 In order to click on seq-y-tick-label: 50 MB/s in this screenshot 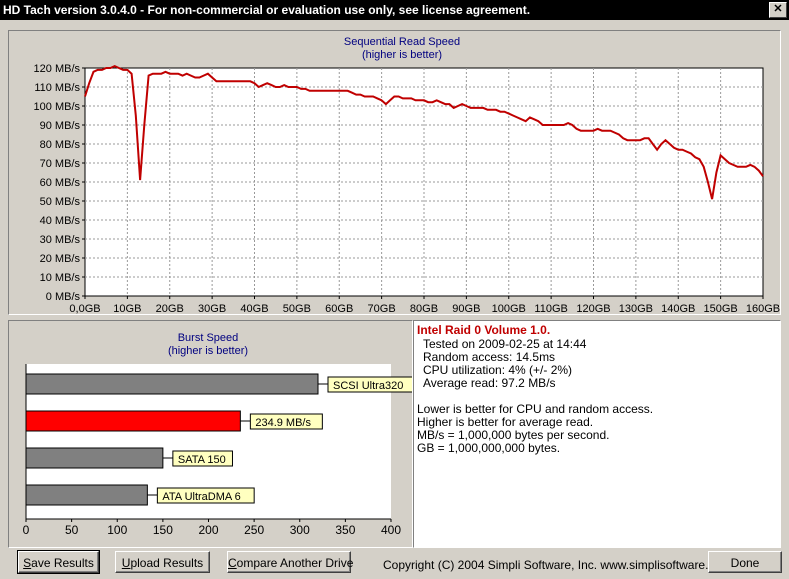, I will do `click(60, 202)`.